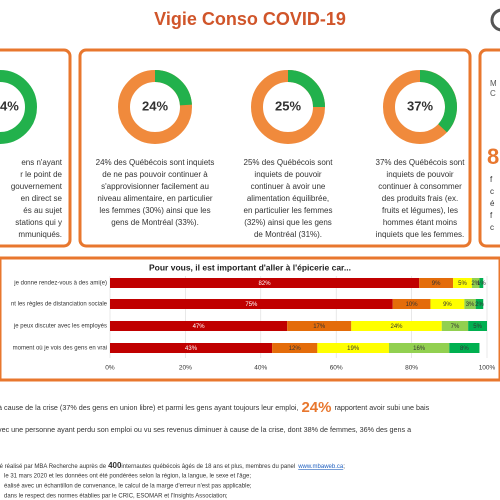 This screenshot has height=500, width=500. What do you see at coordinates (38, 222) in the screenshot?
I see `panel-text: stations qui y` at bounding box center [38, 222].